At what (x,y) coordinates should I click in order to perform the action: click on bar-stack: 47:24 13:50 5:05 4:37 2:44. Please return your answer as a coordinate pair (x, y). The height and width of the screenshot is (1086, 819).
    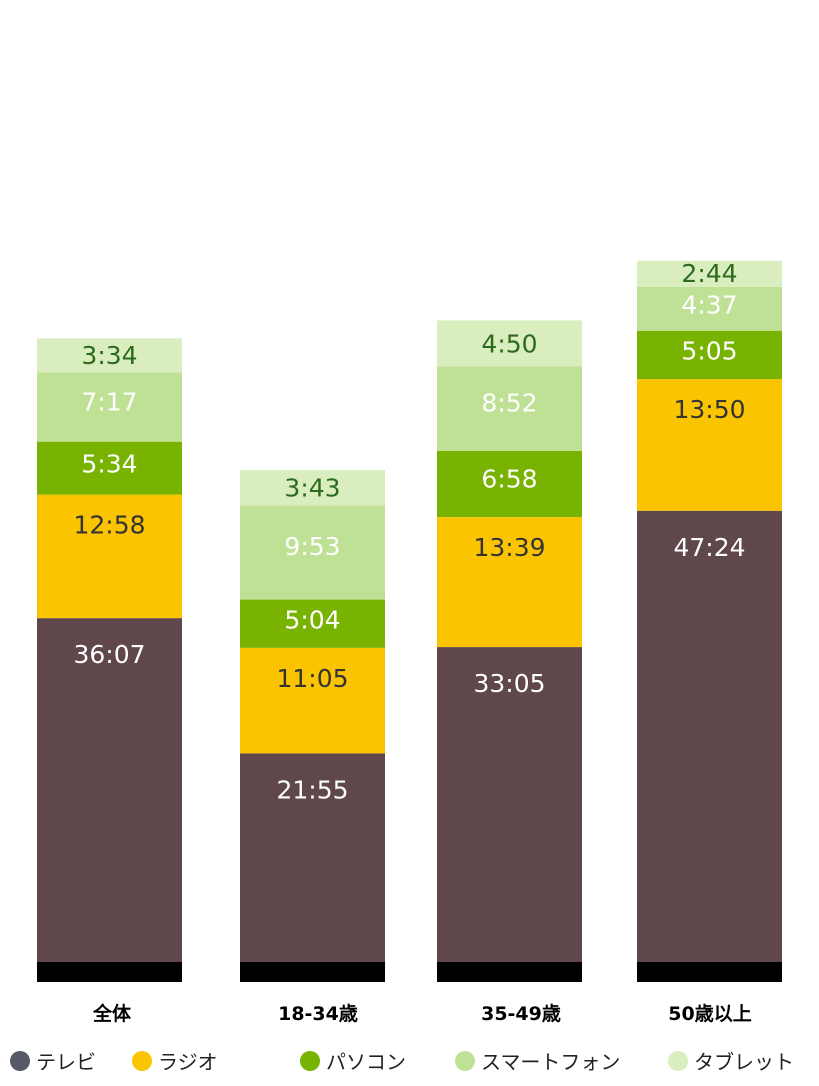
    Looking at the image, I should click on (709, 620).